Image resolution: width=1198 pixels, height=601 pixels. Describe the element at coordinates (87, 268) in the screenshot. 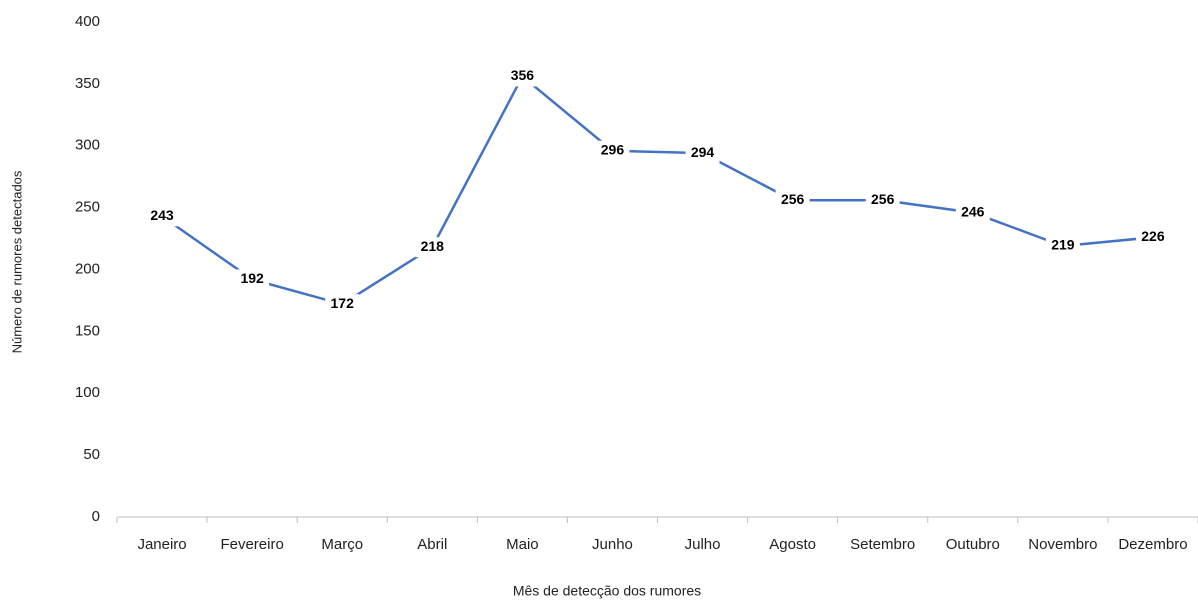

I see `y-tick-label: 200` at that location.